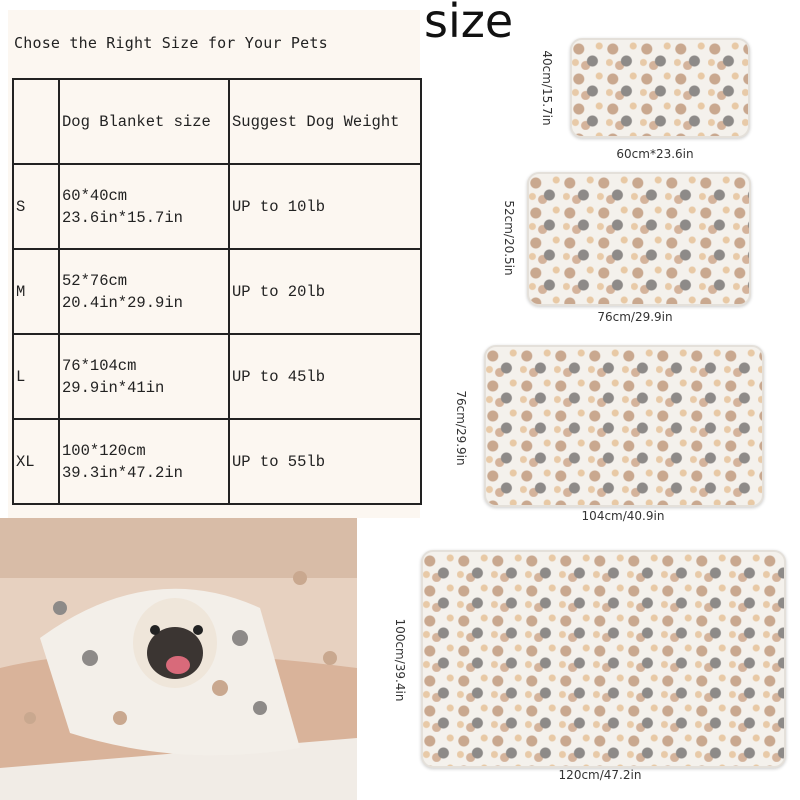 Image resolution: width=800 pixels, height=800 pixels. Describe the element at coordinates (603, 659) in the screenshot. I see `blanket-image-xl` at that location.